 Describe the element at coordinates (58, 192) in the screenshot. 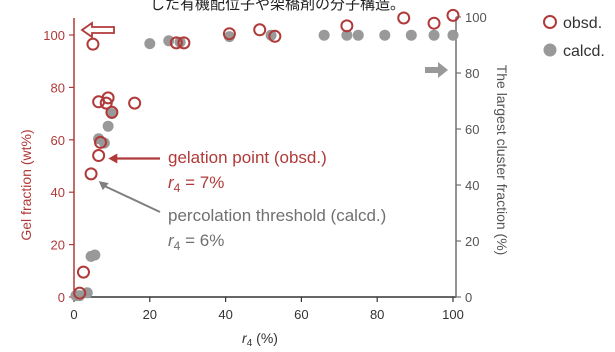

I see `y-left-tick-label: 40` at that location.